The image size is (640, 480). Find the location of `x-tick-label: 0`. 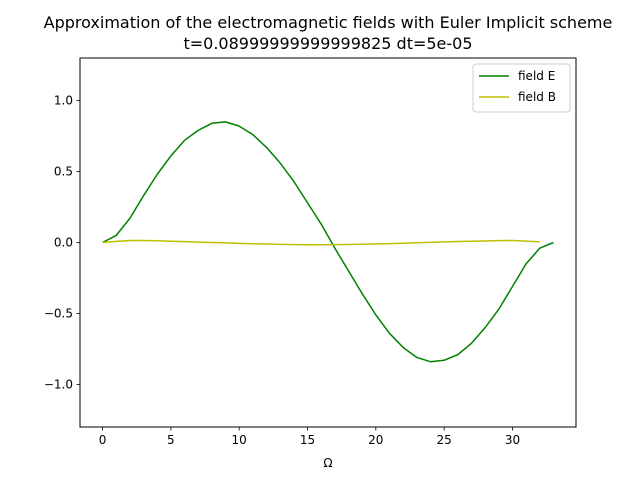

x-tick-label: 0 is located at coordinates (103, 440).